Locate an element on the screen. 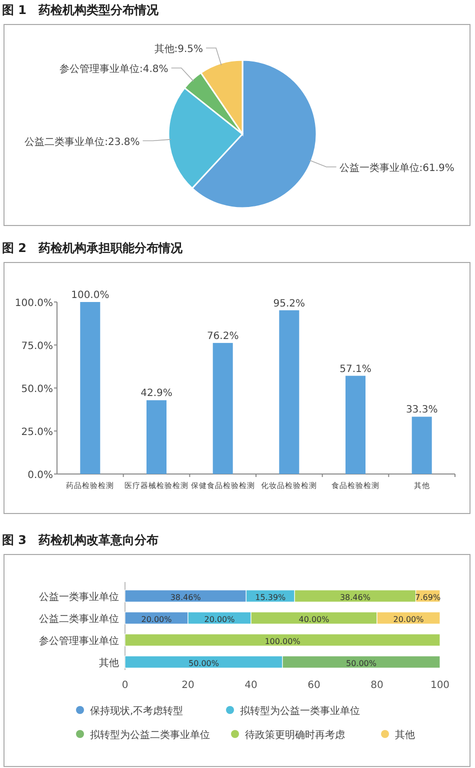 The height and width of the screenshot is (768, 475). data-label: :23.8% is located at coordinates (122, 142).